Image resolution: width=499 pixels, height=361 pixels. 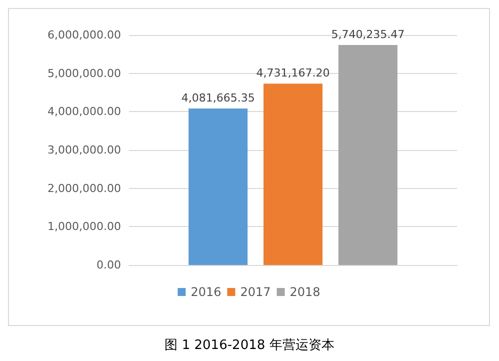 What do you see at coordinates (84, 35) in the screenshot?
I see `y-tick-label: 6,000,000.00` at bounding box center [84, 35].